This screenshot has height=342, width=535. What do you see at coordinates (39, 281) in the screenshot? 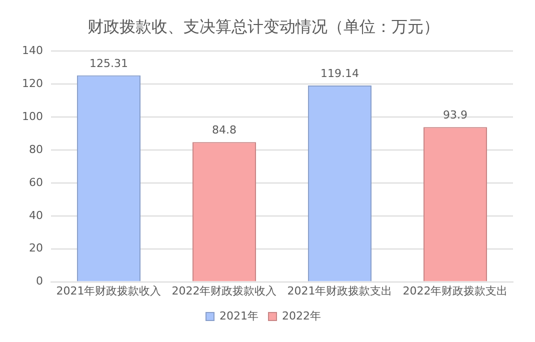
I see `y-tick-label: 0` at bounding box center [39, 281].